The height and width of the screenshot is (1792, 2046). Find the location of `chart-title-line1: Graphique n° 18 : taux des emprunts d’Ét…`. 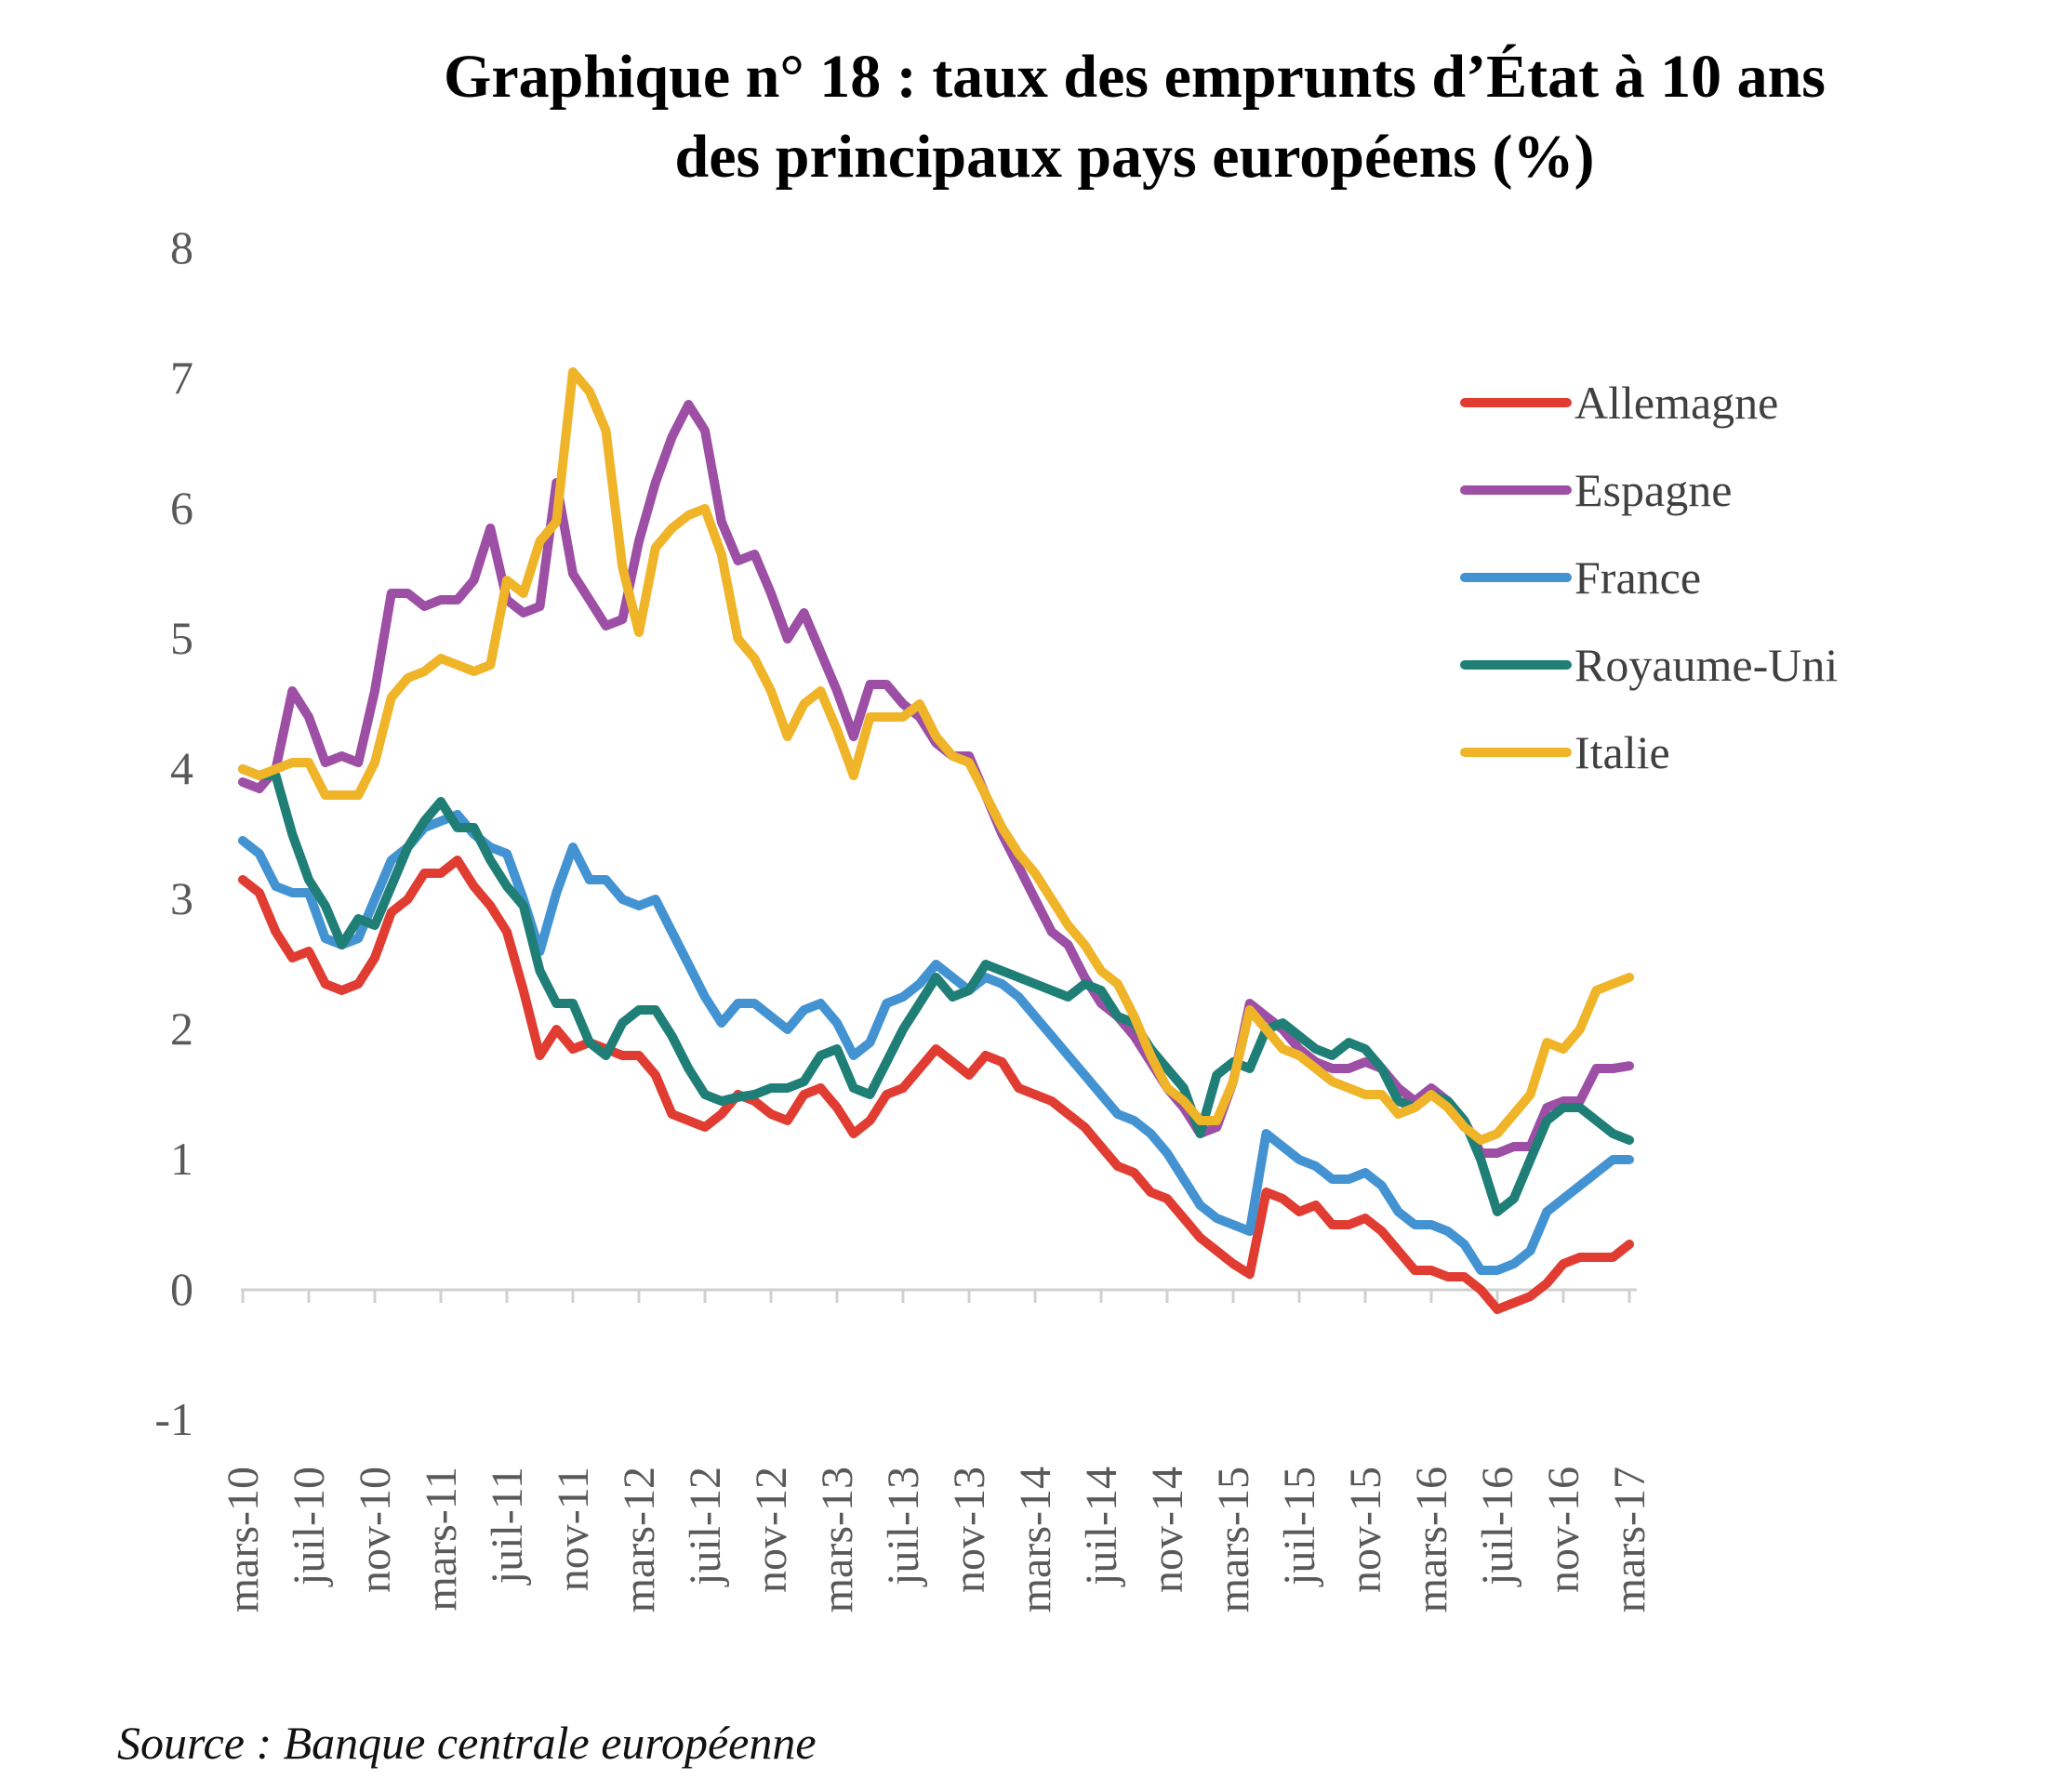

chart-title-line1: Graphique n° 18 : taux des emprunts d’Ét… is located at coordinates (1135, 77).